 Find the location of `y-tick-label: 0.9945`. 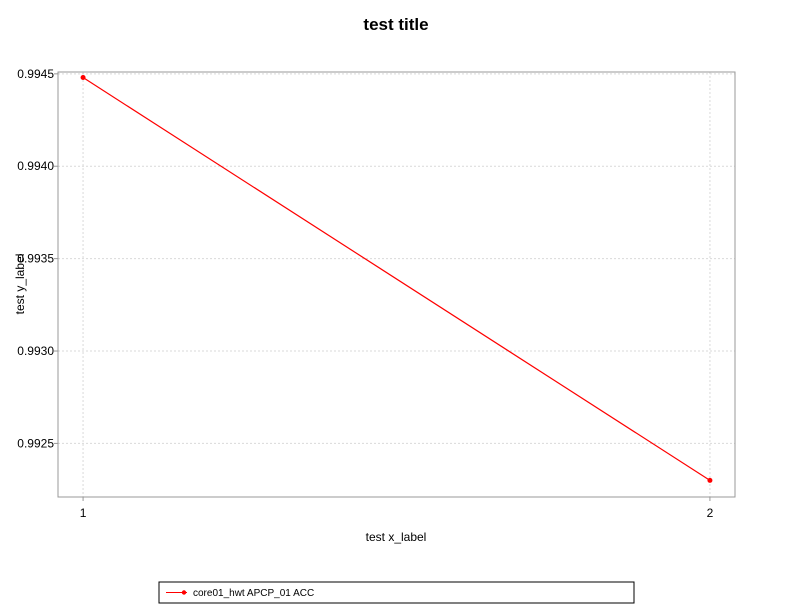

y-tick-label: 0.9945 is located at coordinates (35, 74).